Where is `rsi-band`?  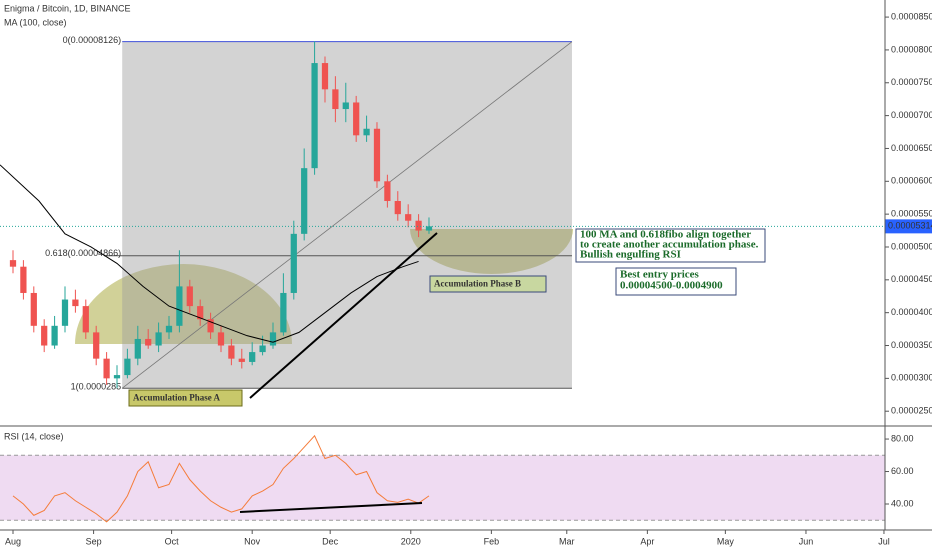
rsi-band is located at coordinates (442, 488).